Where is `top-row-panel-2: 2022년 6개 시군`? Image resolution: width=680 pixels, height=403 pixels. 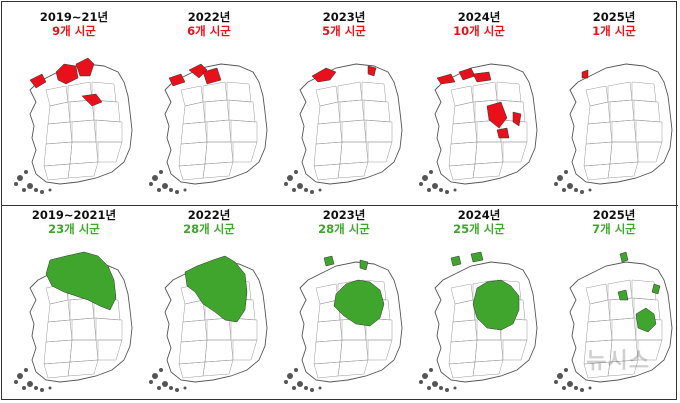 top-row-panel-2: 2022년 6개 시군 is located at coordinates (209, 102).